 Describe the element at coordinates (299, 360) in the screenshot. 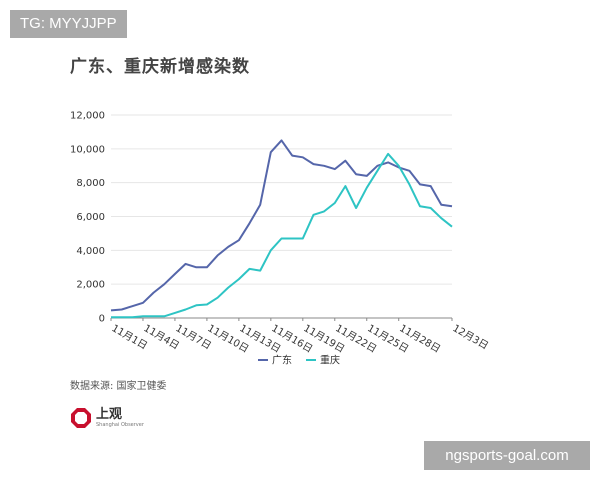

I see `legend: 广东 重庆` at that location.